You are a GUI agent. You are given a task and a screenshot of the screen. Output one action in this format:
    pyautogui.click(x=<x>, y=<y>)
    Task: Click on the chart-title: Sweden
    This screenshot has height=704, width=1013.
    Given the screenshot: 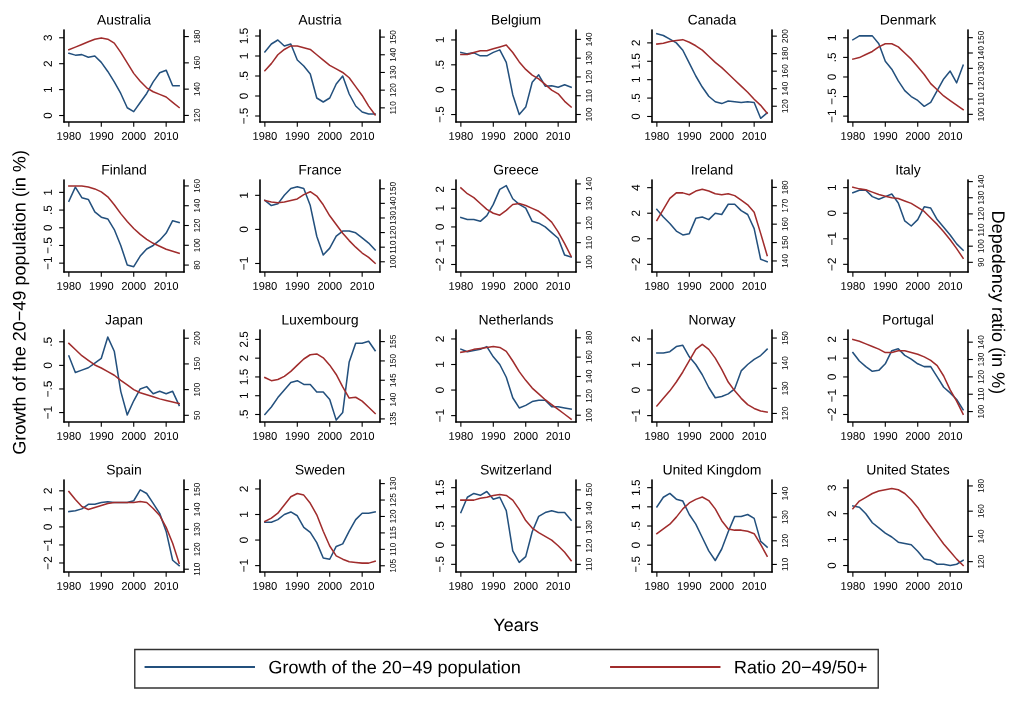 What is the action you would take?
    pyautogui.click(x=320, y=469)
    